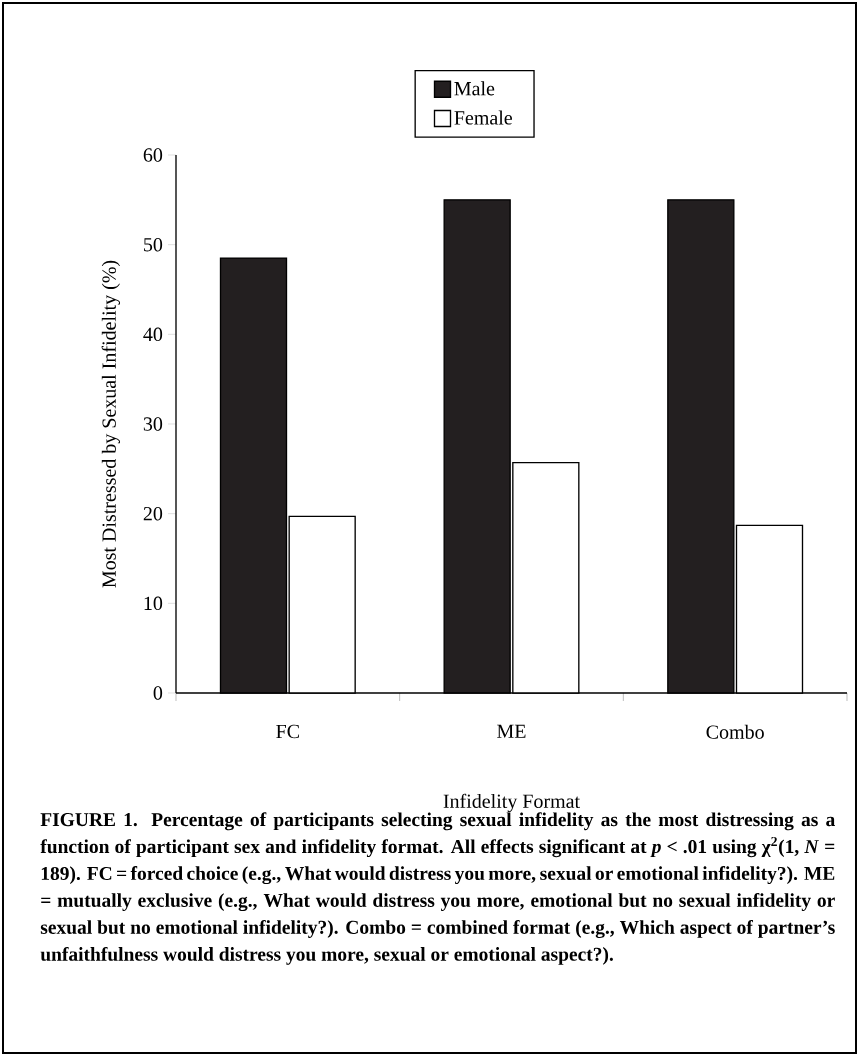 This screenshot has height=1056, width=859. What do you see at coordinates (153, 513) in the screenshot?
I see `y-tick-label: 20` at bounding box center [153, 513].